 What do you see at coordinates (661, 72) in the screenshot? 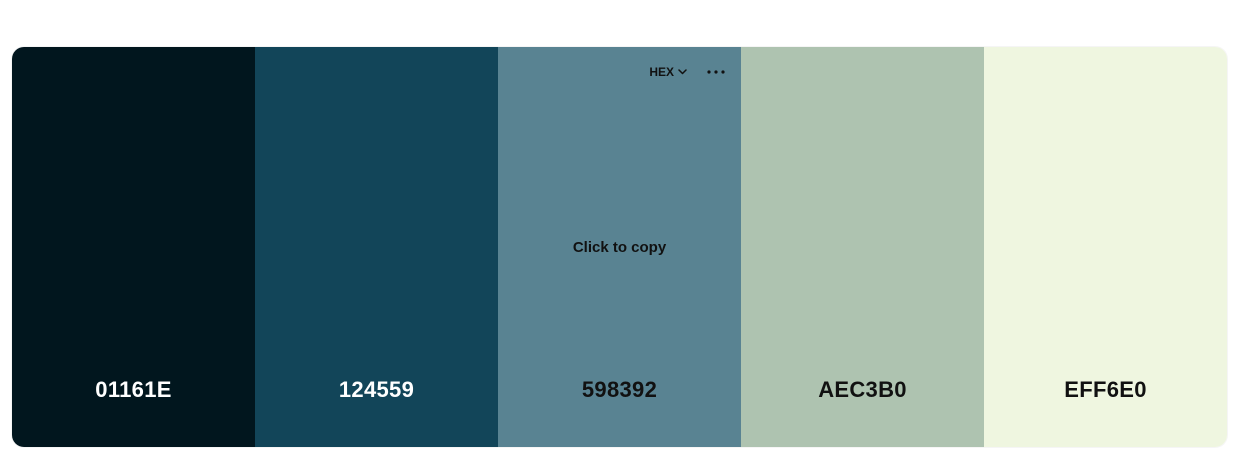
I see `color-format-label: HEX` at bounding box center [661, 72].